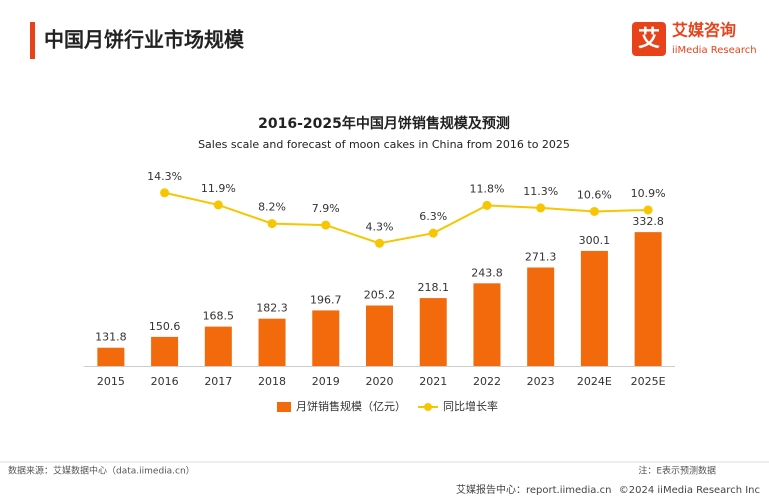 The height and width of the screenshot is (500, 769). Describe the element at coordinates (32, 40) in the screenshot. I see `title-accent` at that location.